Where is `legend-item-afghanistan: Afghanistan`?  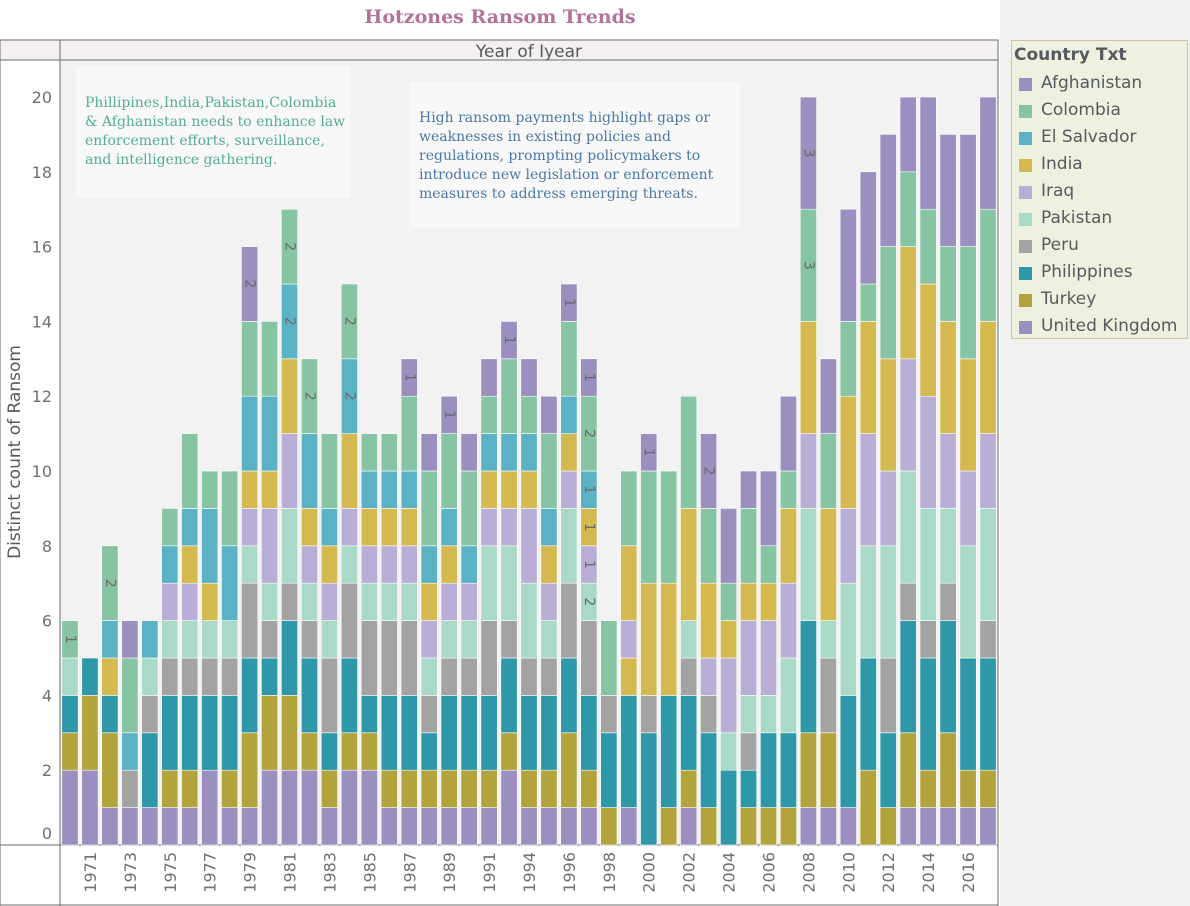
legend-item-afghanistan: Afghanistan is located at coordinates (1099, 85).